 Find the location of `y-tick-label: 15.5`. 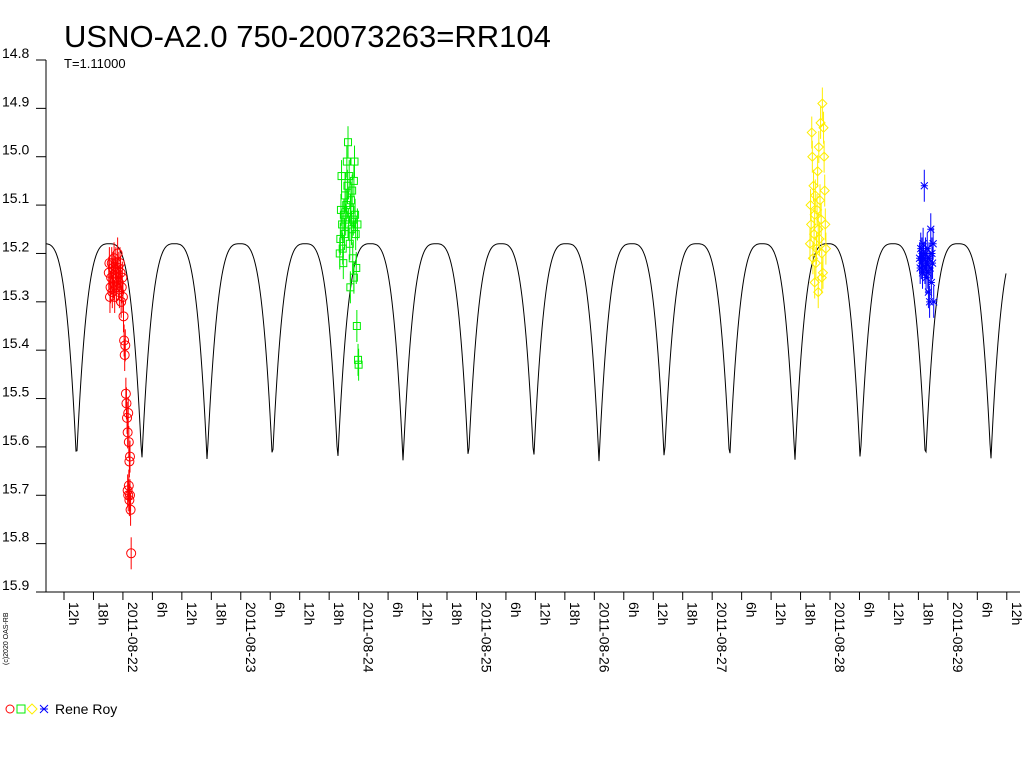

y-tick-label: 15.5 is located at coordinates (15, 392).